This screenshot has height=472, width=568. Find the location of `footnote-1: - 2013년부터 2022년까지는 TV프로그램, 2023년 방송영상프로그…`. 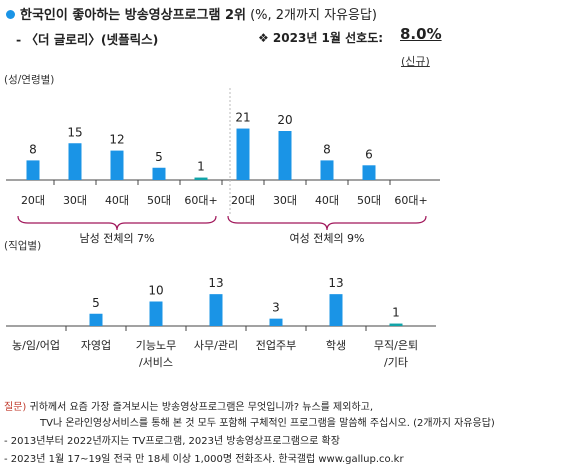

footnote-1: - 2013년부터 2022년까지는 TV프로그램, 2023년 방송영상프로그… is located at coordinates (172, 441).